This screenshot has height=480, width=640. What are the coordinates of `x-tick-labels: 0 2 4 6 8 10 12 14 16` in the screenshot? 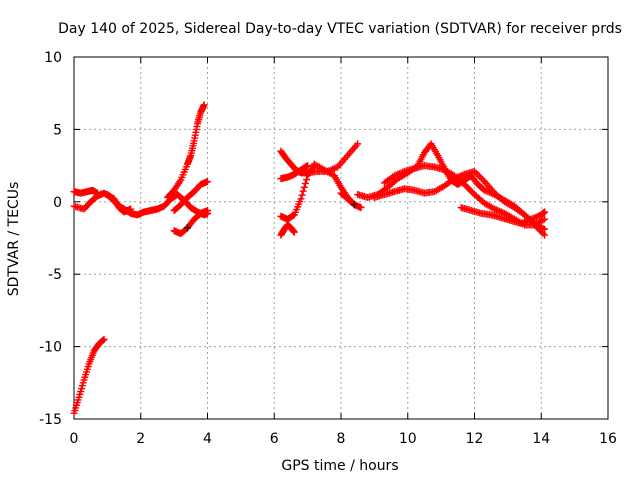 It's located at (343, 439).